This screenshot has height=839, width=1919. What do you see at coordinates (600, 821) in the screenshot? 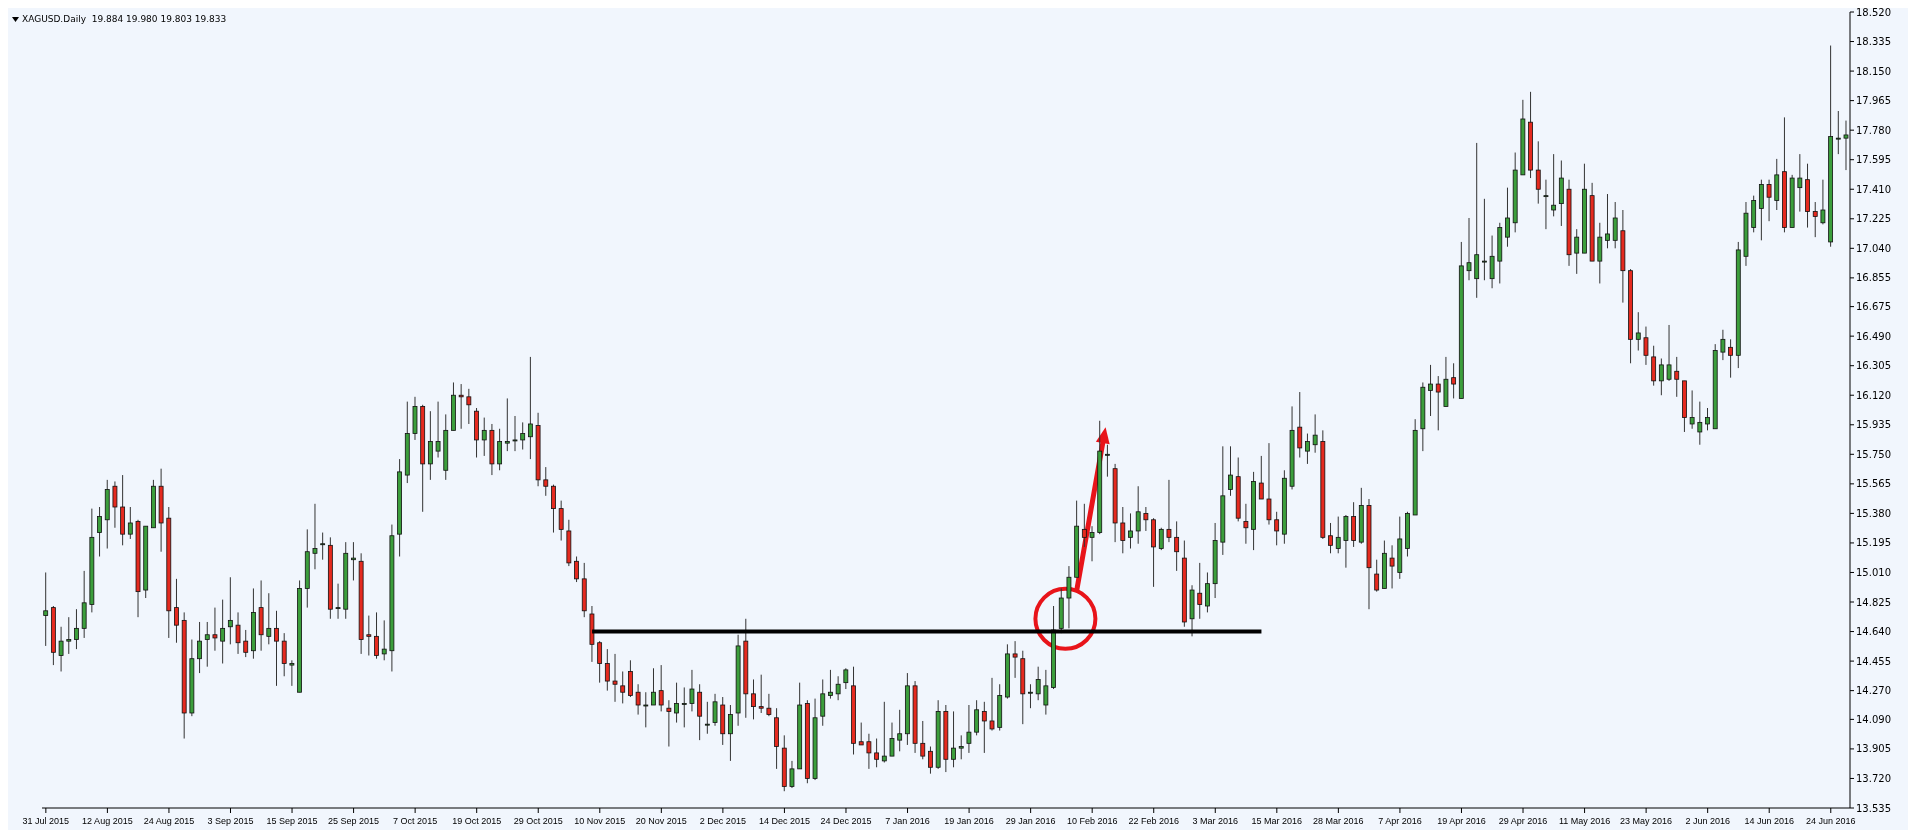
I see `x-tick-label: 10 Nov 2015` at bounding box center [600, 821].